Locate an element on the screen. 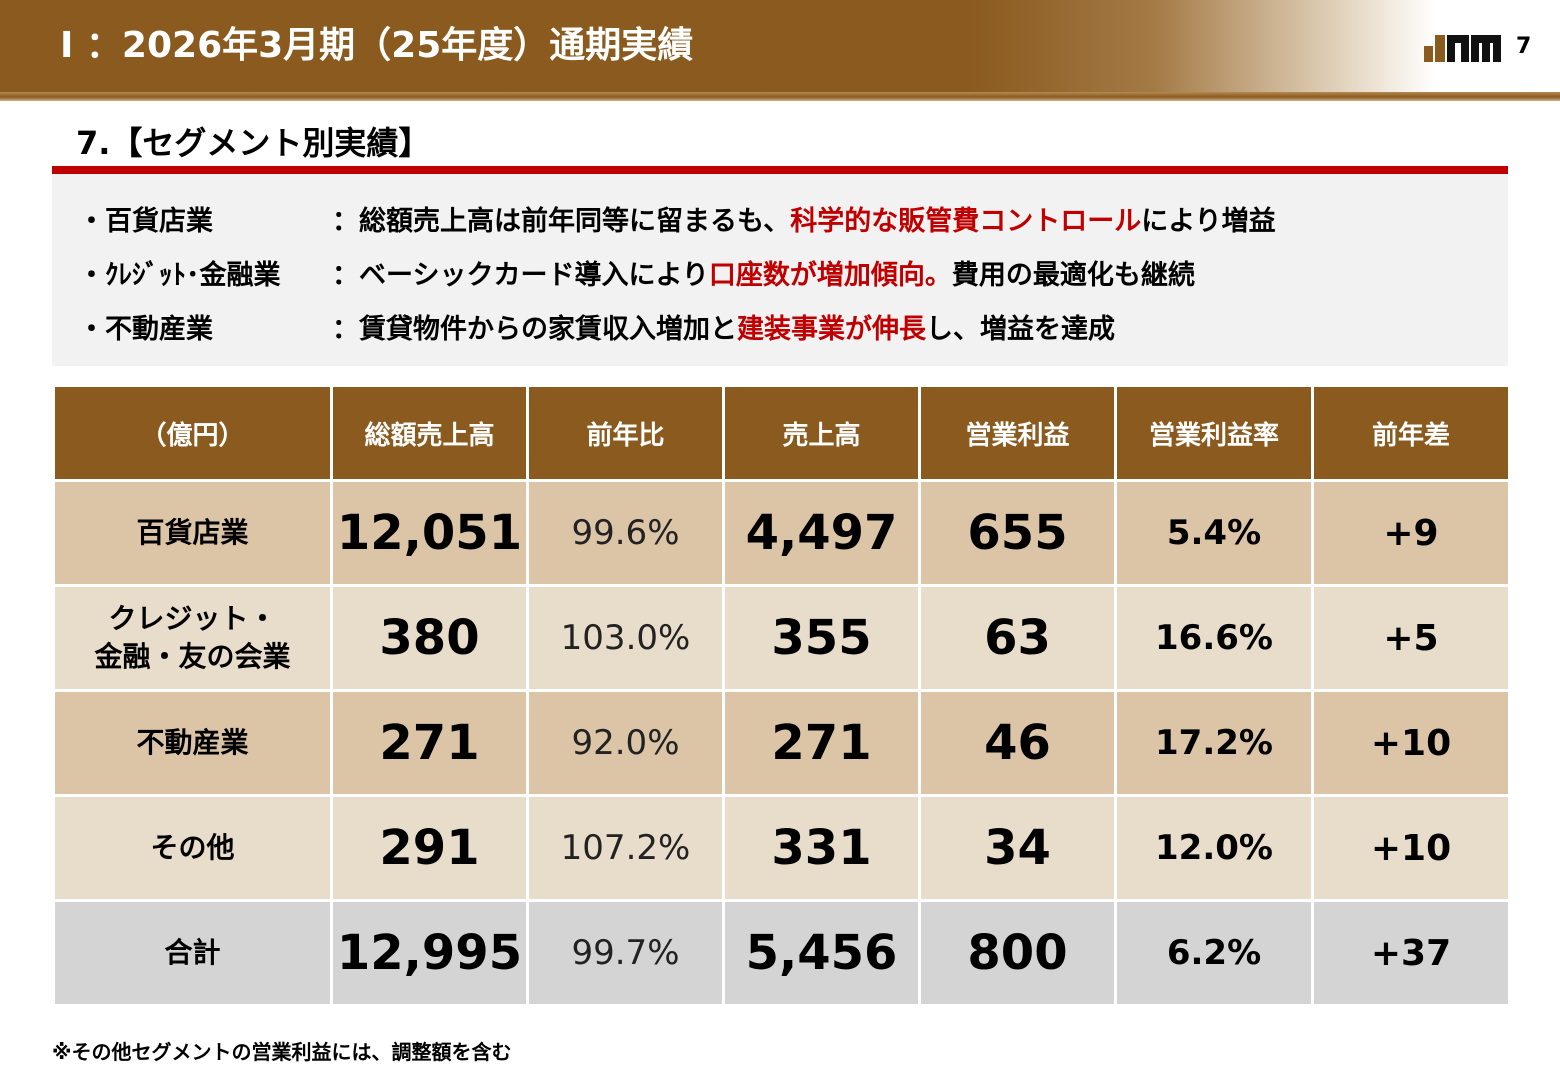 The image size is (1560, 1080). header-sales: 売上高 is located at coordinates (821, 433).